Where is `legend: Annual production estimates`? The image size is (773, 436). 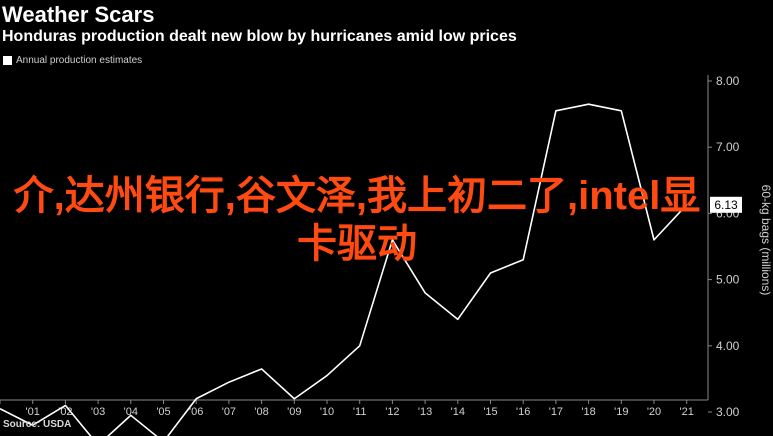
legend: Annual production estimates is located at coordinates (72, 60).